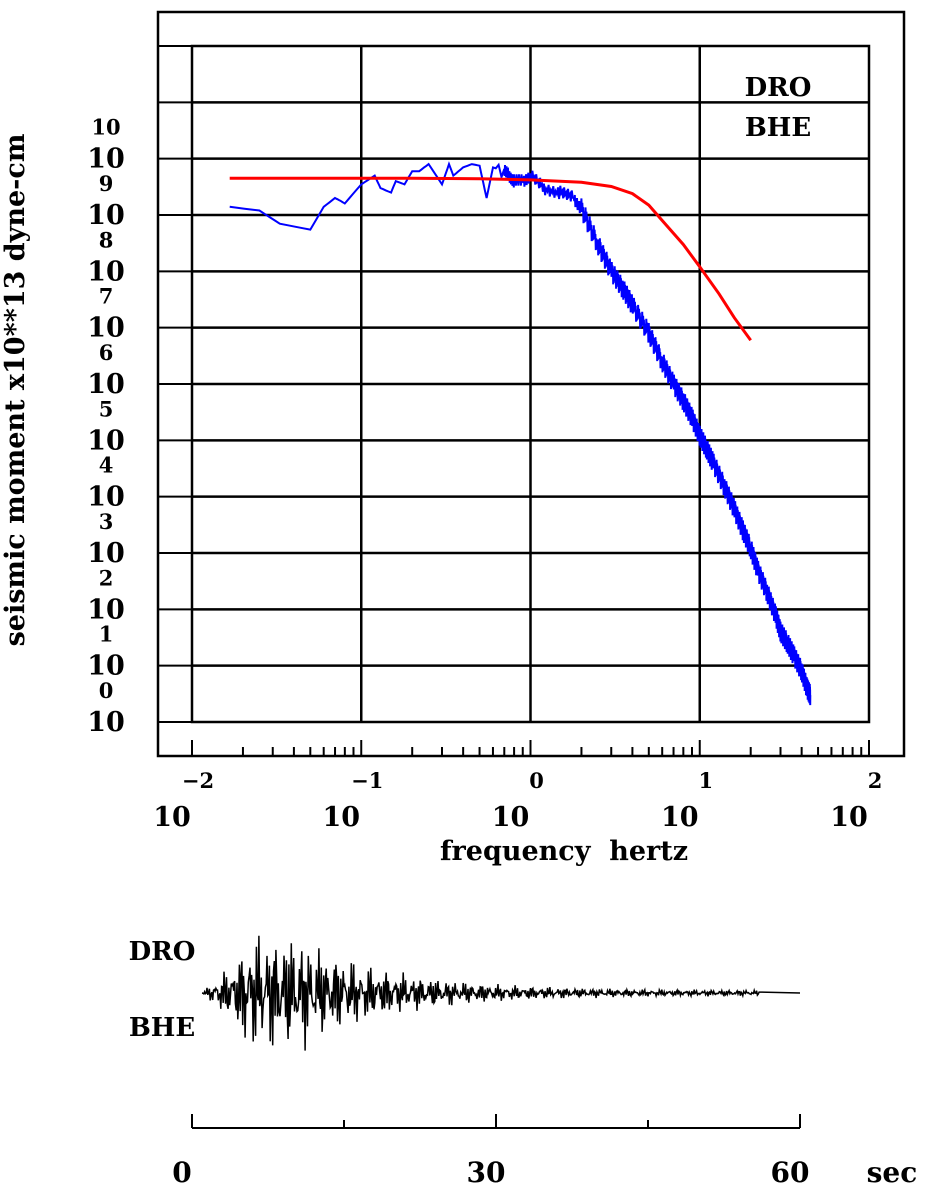 The image size is (928, 1184). What do you see at coordinates (15, 390) in the screenshot?
I see `y-axis-label: seismic moment x10**13 dyne-cm` at bounding box center [15, 390].